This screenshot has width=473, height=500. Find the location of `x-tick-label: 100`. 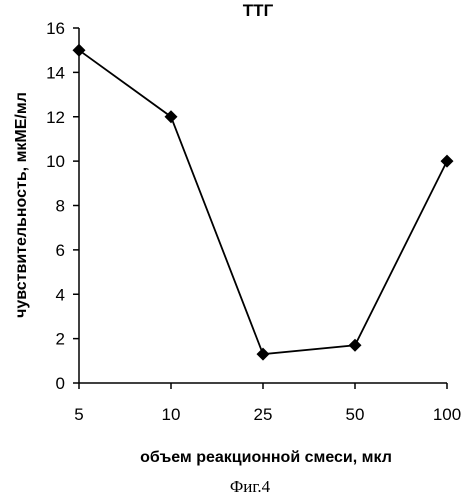

x-tick-label: 100 is located at coordinates (447, 414).